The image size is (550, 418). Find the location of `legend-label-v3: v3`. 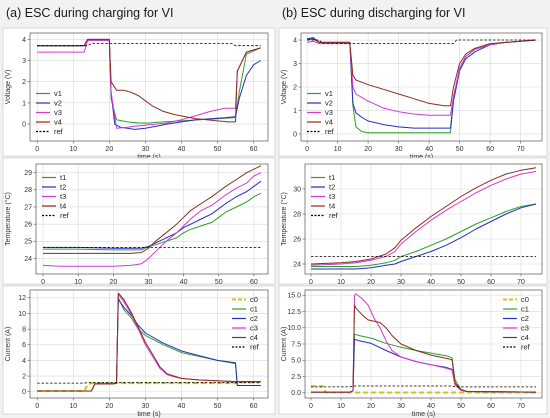

legend-label-v3: v3 is located at coordinates (329, 112).